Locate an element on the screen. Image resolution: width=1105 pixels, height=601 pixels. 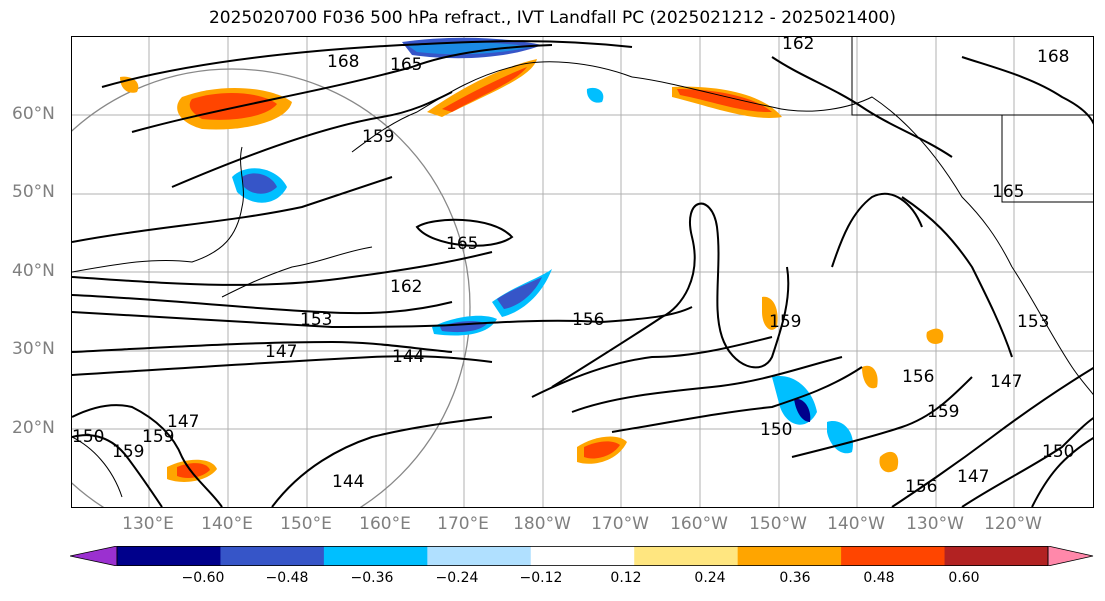
lat-label: 50°N is located at coordinates (33, 192).